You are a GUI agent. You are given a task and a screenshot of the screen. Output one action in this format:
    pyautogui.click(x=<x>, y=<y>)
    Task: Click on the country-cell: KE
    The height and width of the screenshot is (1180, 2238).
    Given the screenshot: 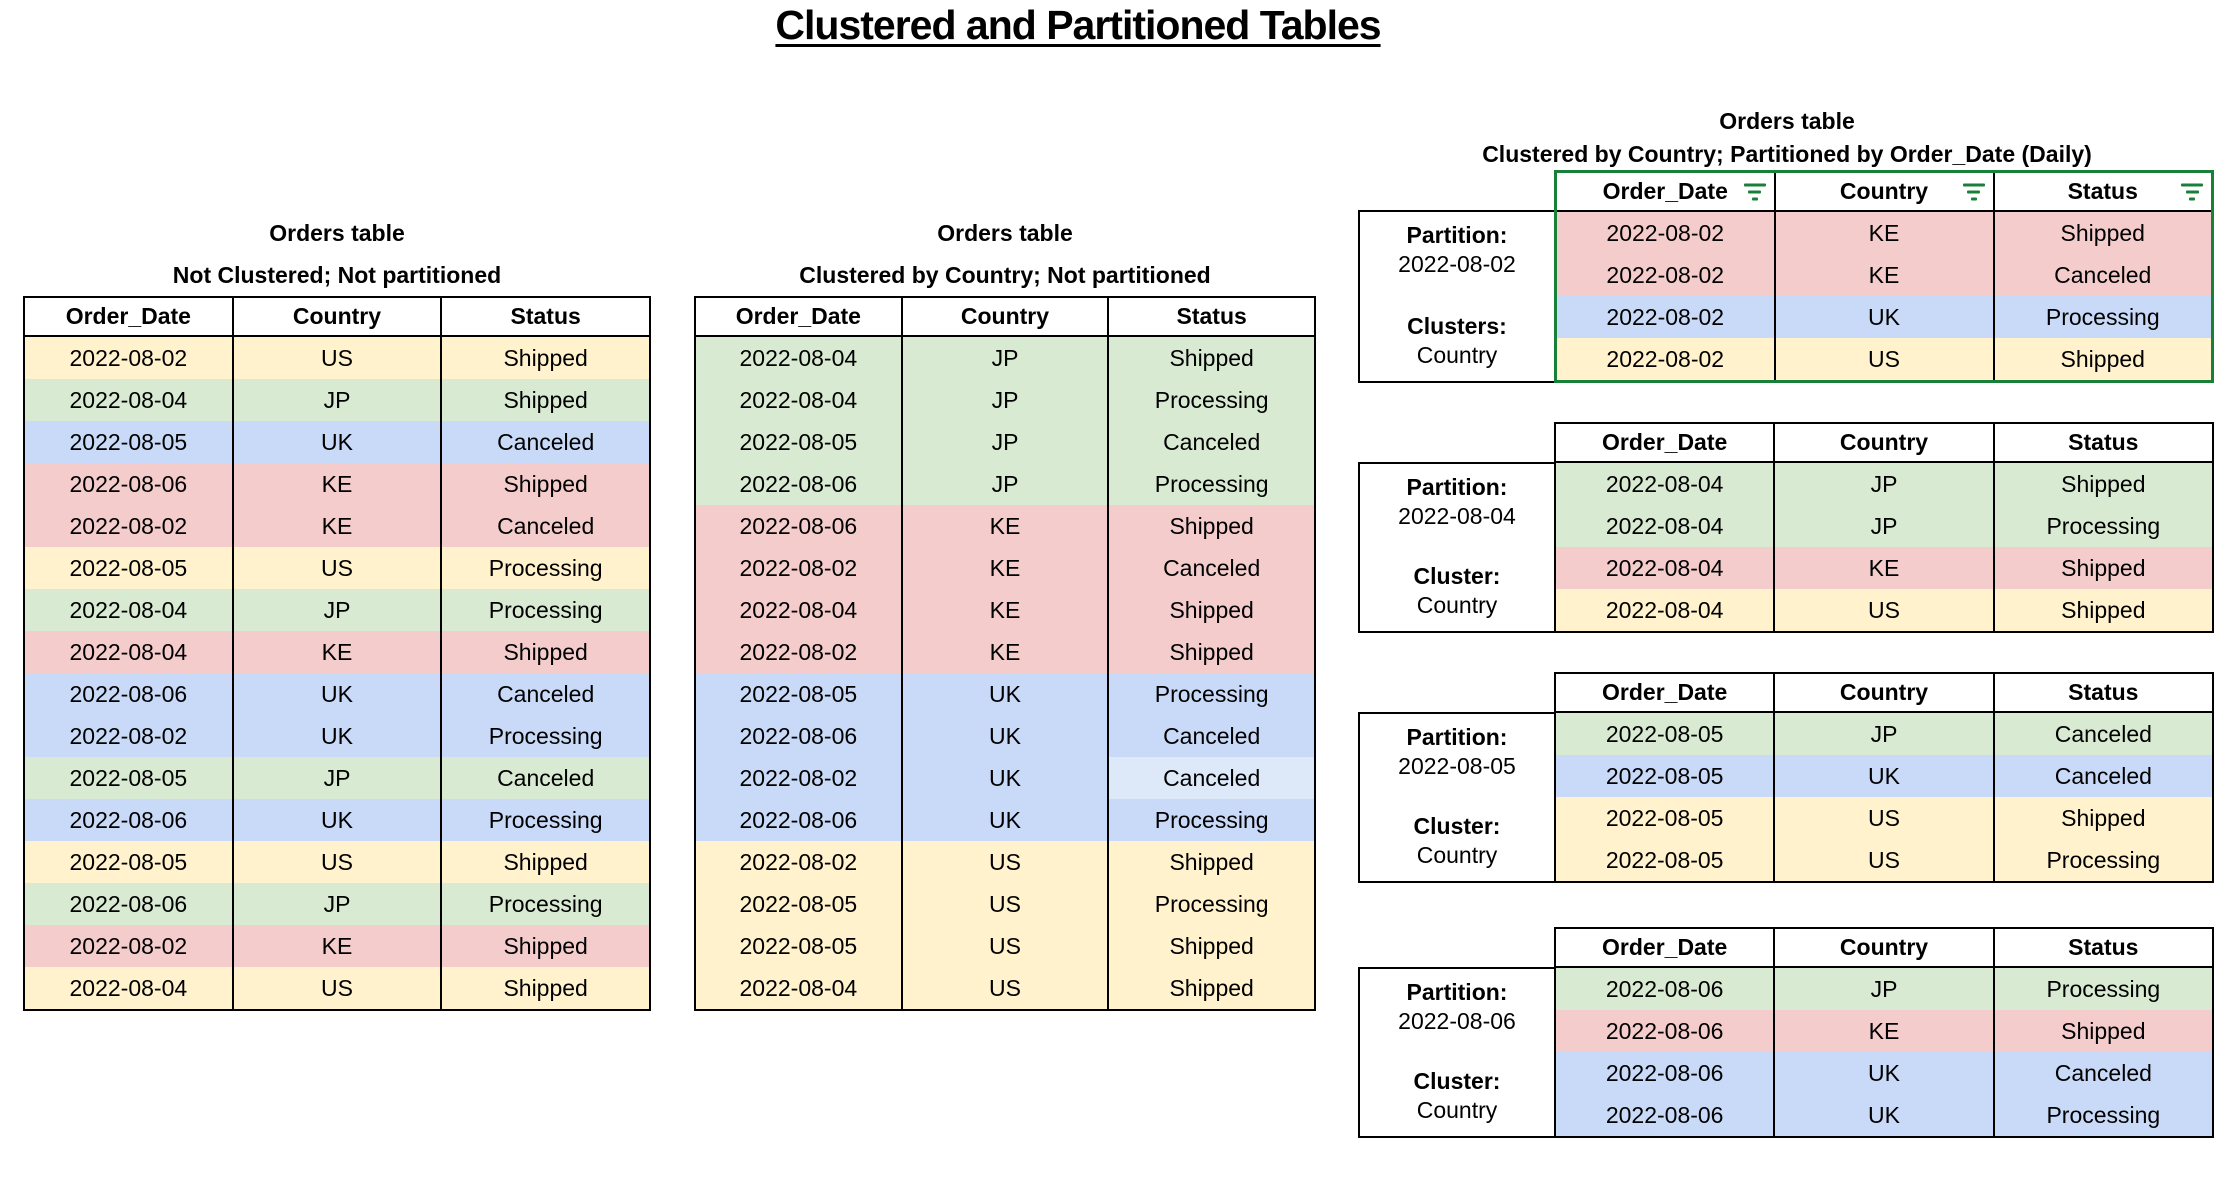 What is the action you would take?
    pyautogui.click(x=1004, y=568)
    